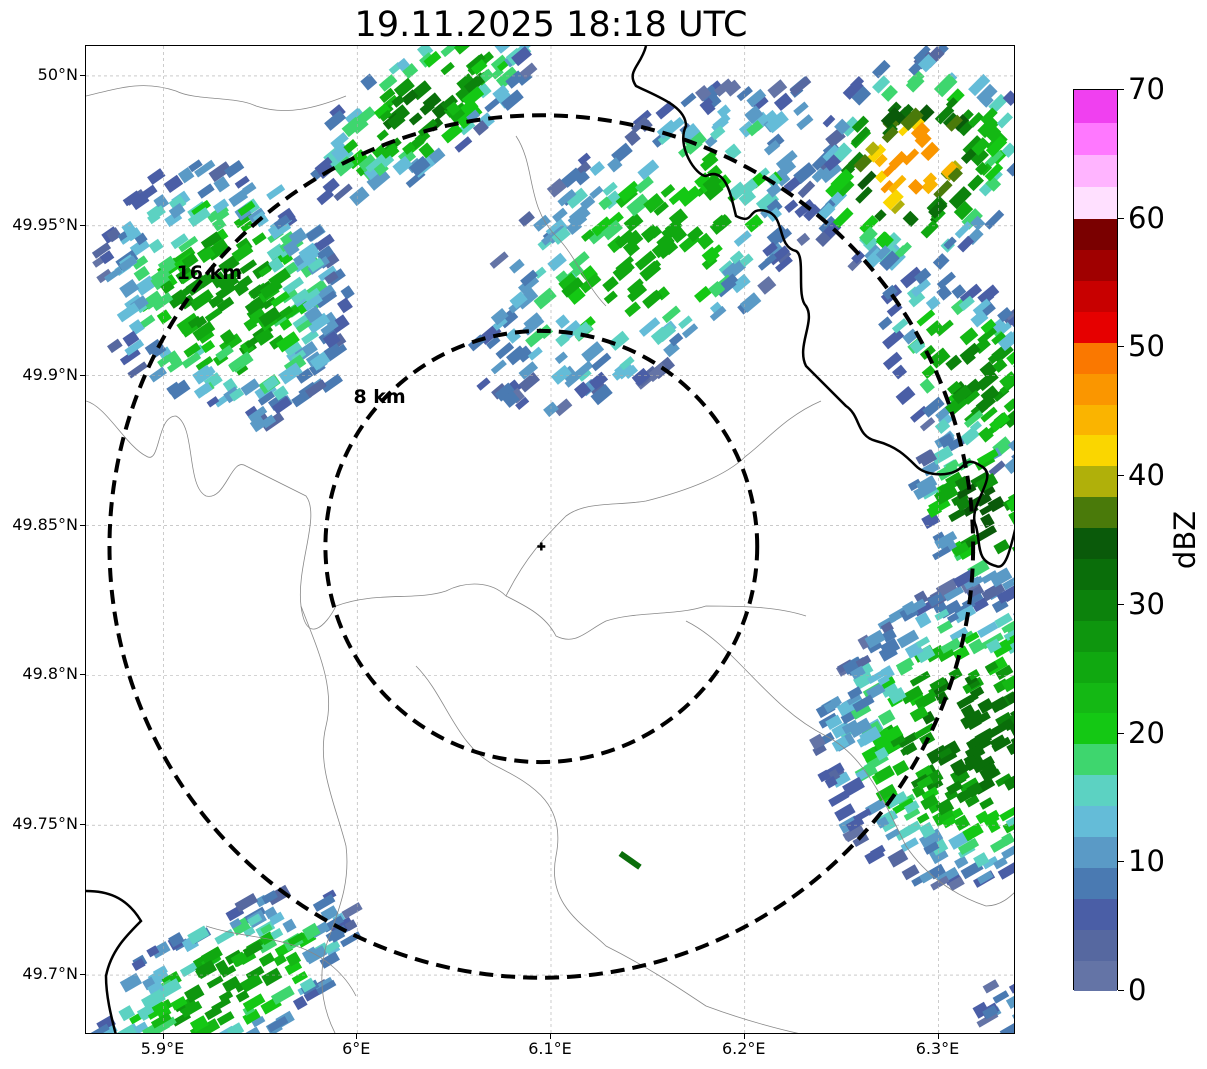 Image resolution: width=1207 pixels, height=1069 pixels. What do you see at coordinates (114, 961) in the screenshot?
I see `national-border` at bounding box center [114, 961].